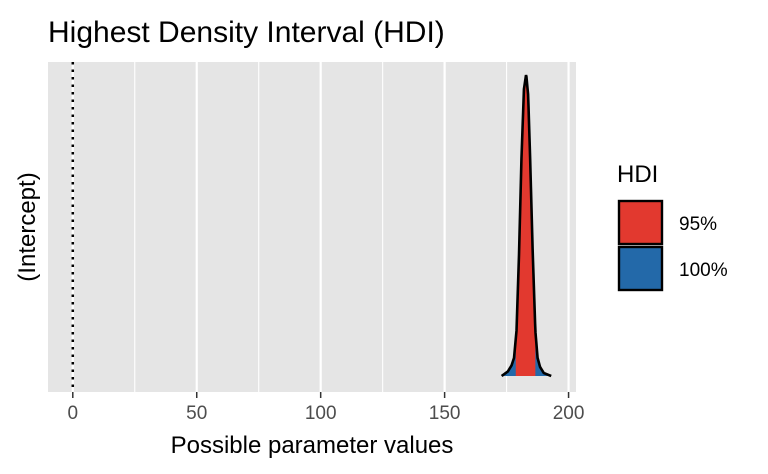 The image size is (768, 474). I want to click on x-axis-ticks: 0 50 100 150 200, so click(325, 408).